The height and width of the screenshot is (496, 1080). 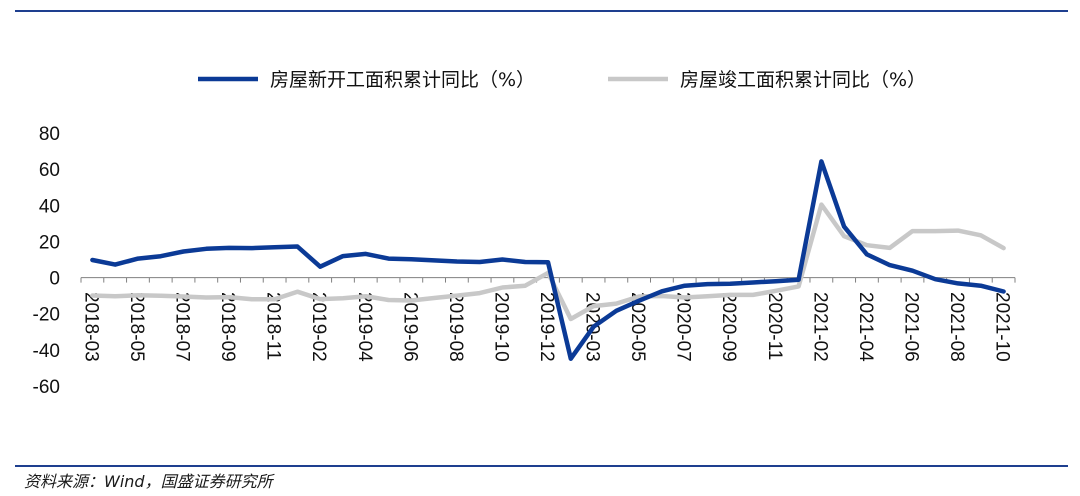 What do you see at coordinates (364, 327) in the screenshot?
I see `x-tick-label: 2019-04` at bounding box center [364, 327].